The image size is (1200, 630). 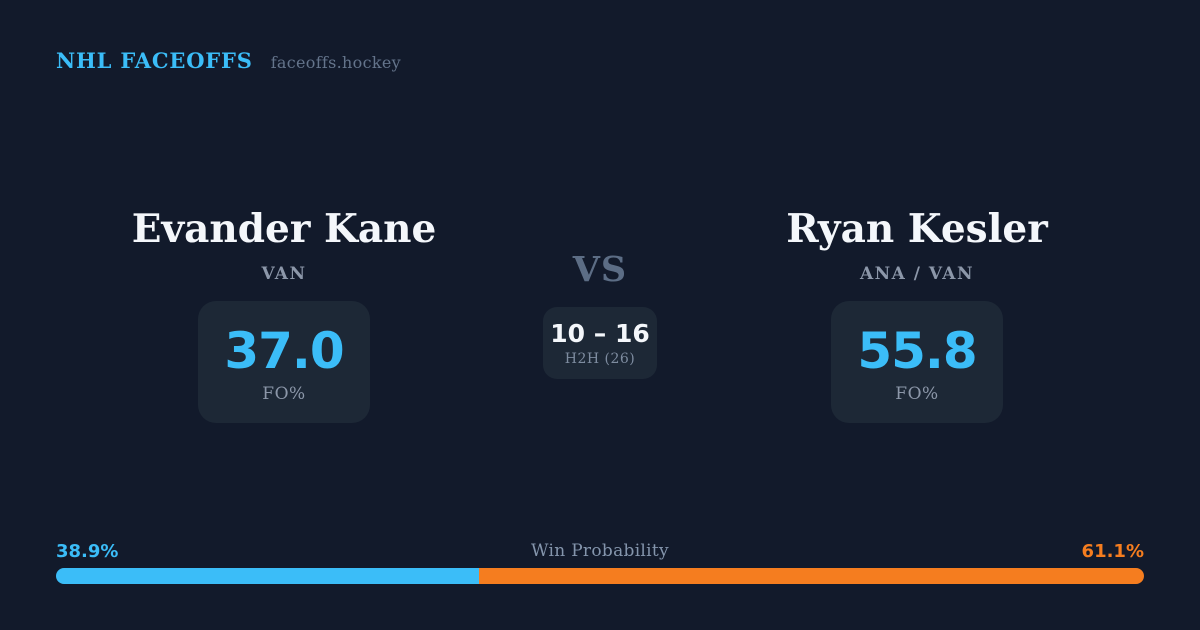 What do you see at coordinates (284, 350) in the screenshot?
I see `left-player-faceoff-pct: 37.0` at bounding box center [284, 350].